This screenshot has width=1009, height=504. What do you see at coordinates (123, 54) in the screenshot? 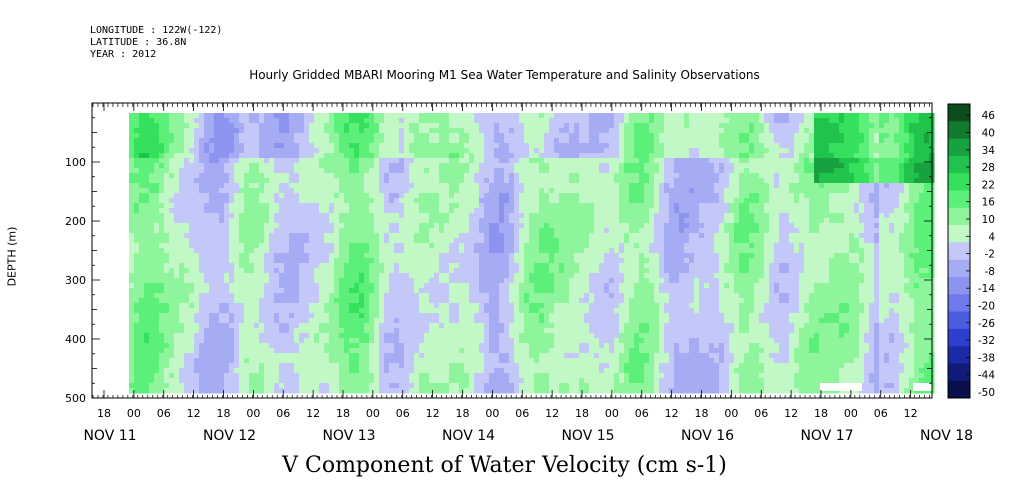
I see `year-label: YEAR : 2012` at bounding box center [123, 54].